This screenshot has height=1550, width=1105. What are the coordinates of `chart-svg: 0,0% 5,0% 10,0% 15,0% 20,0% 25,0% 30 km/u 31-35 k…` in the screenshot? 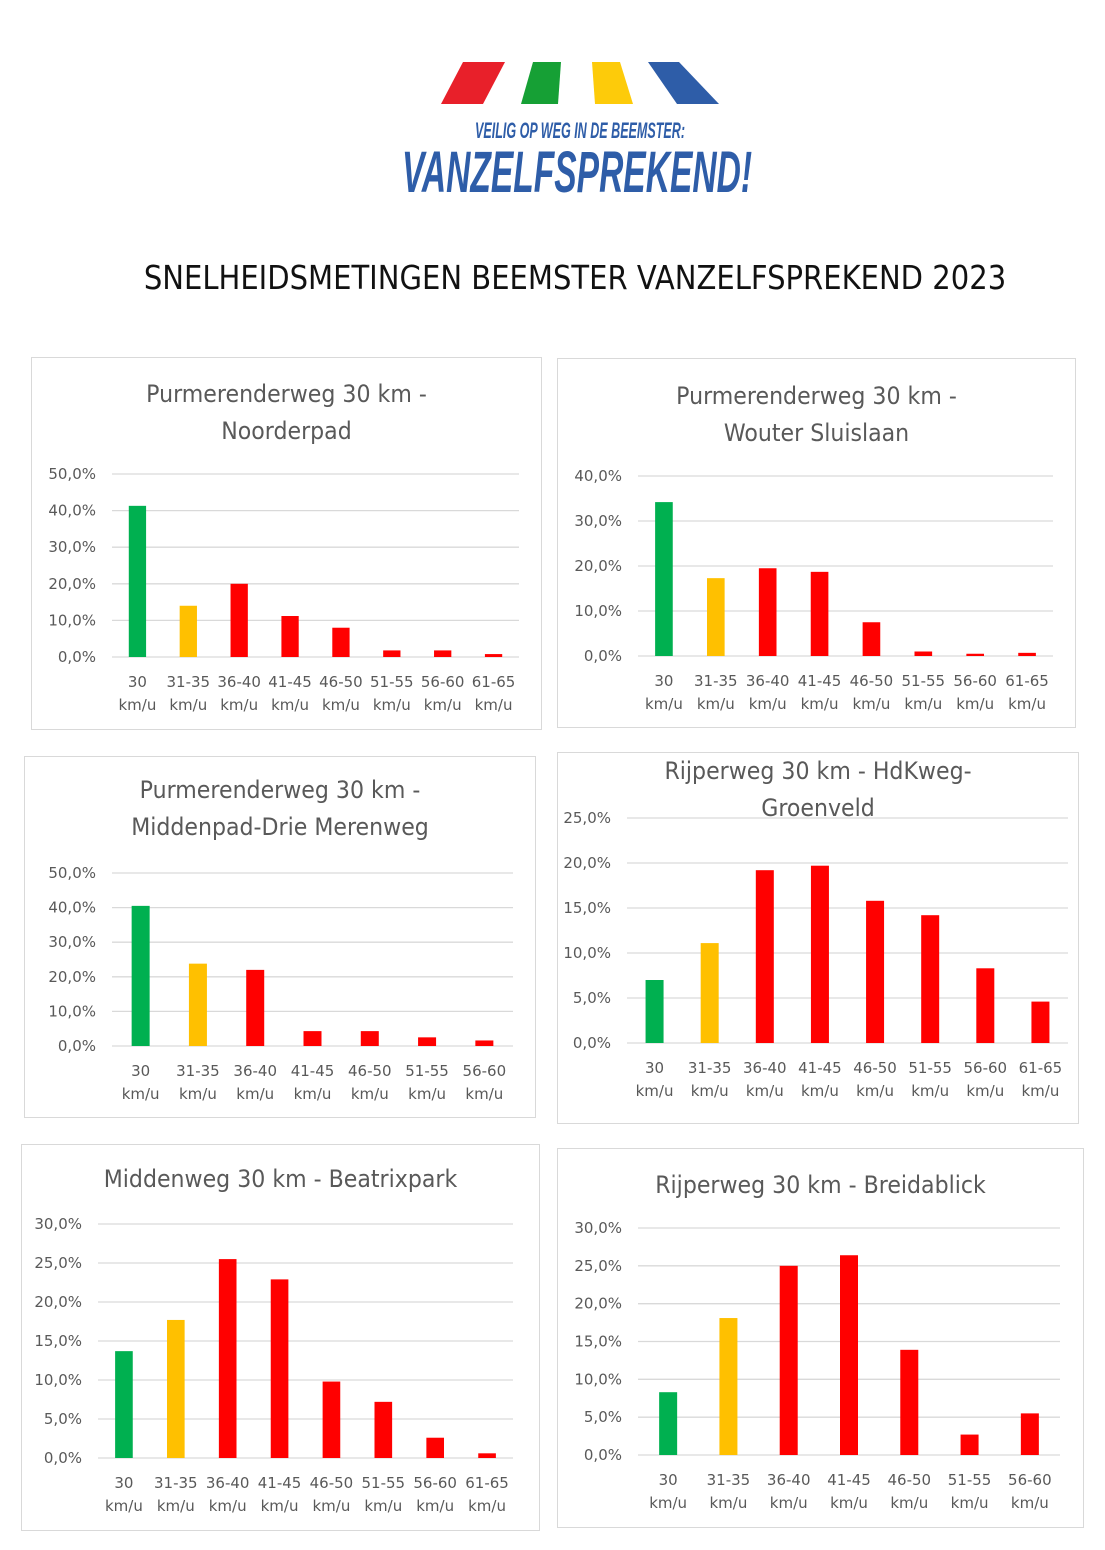 It's located at (815, 954).